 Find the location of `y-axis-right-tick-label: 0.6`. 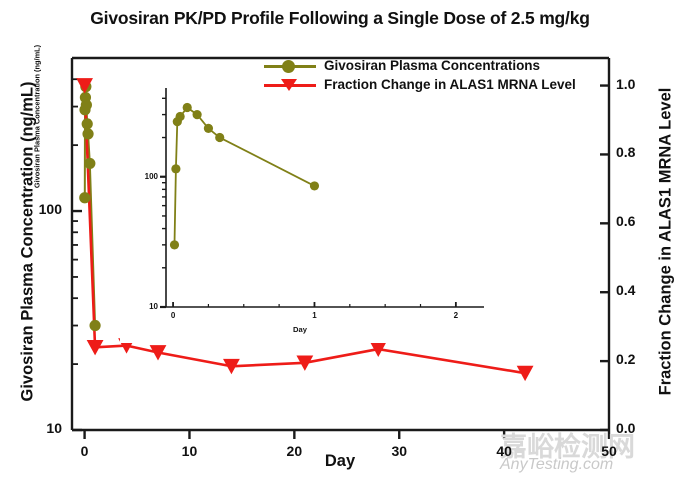

y-axis-right-tick-label: 0.6 is located at coordinates (626, 221).